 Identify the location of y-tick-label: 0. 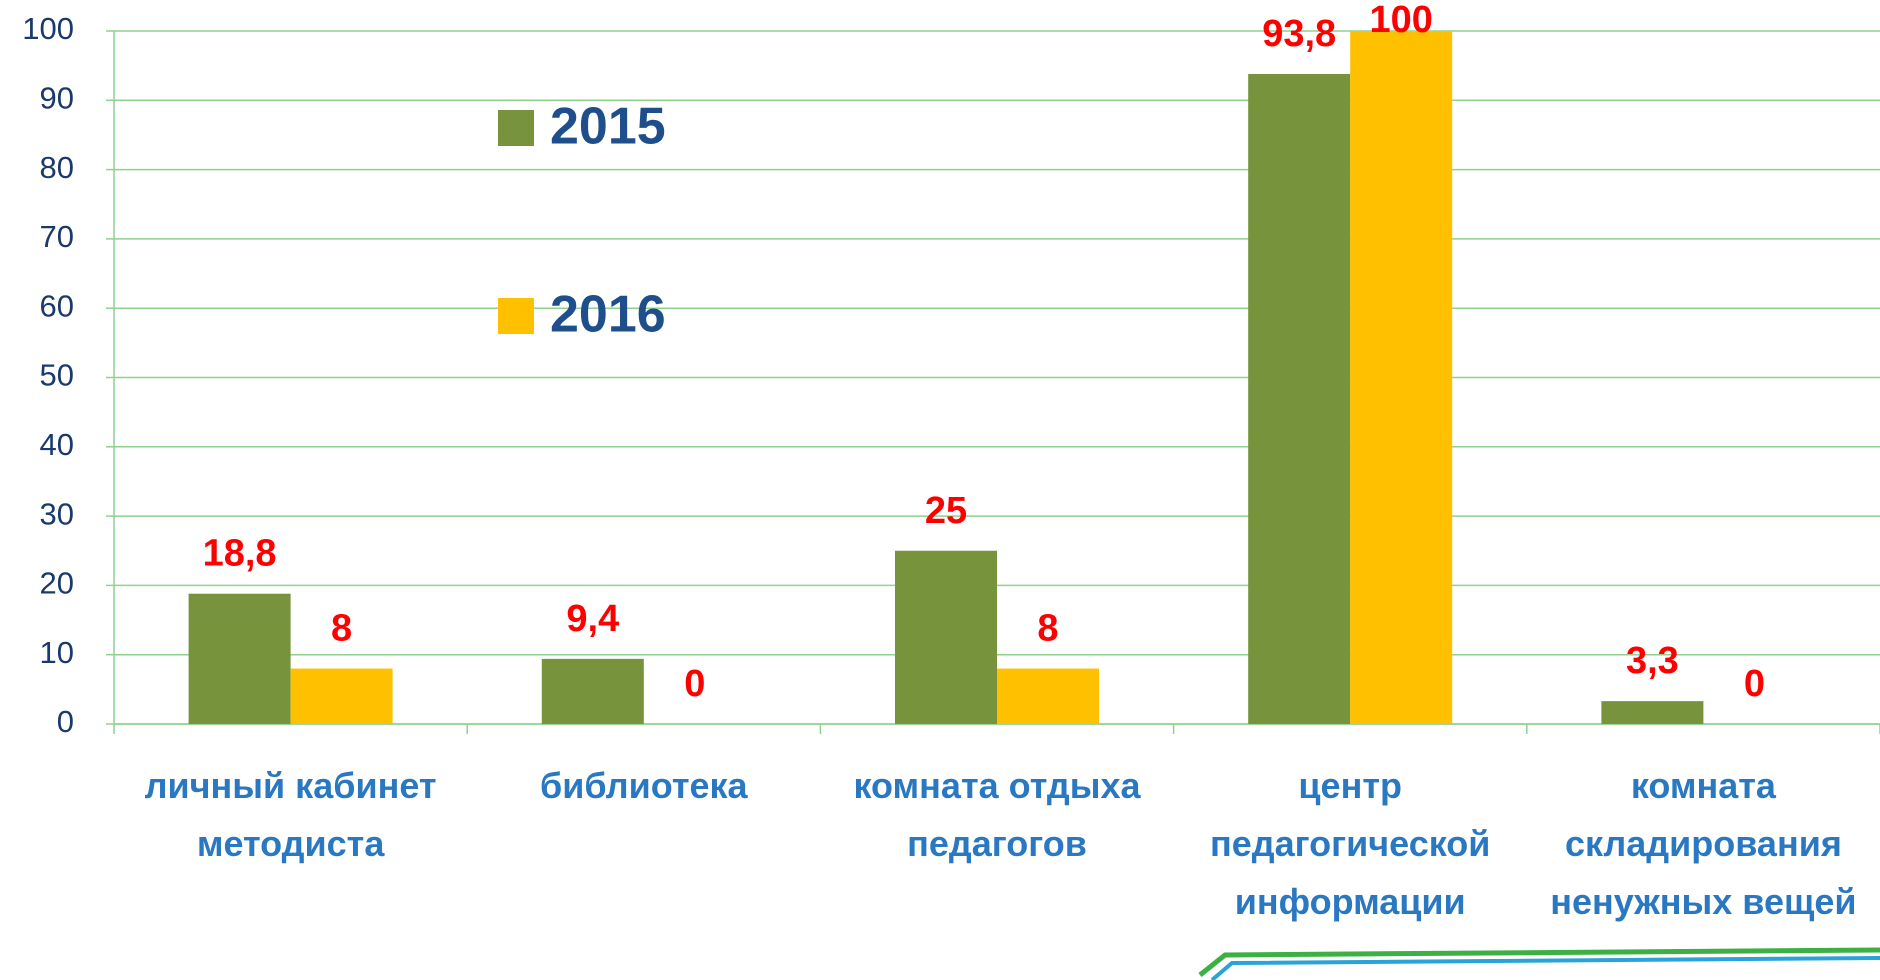
(65, 721).